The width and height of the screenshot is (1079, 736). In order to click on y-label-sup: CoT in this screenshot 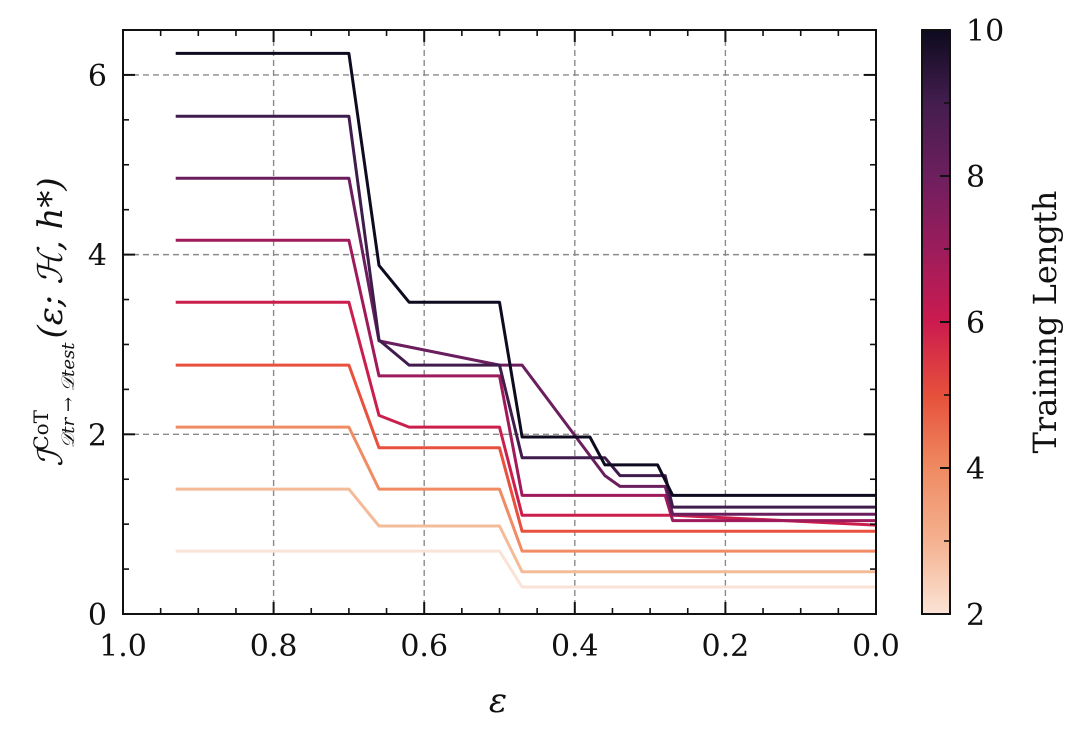, I will do `click(41, 429)`.